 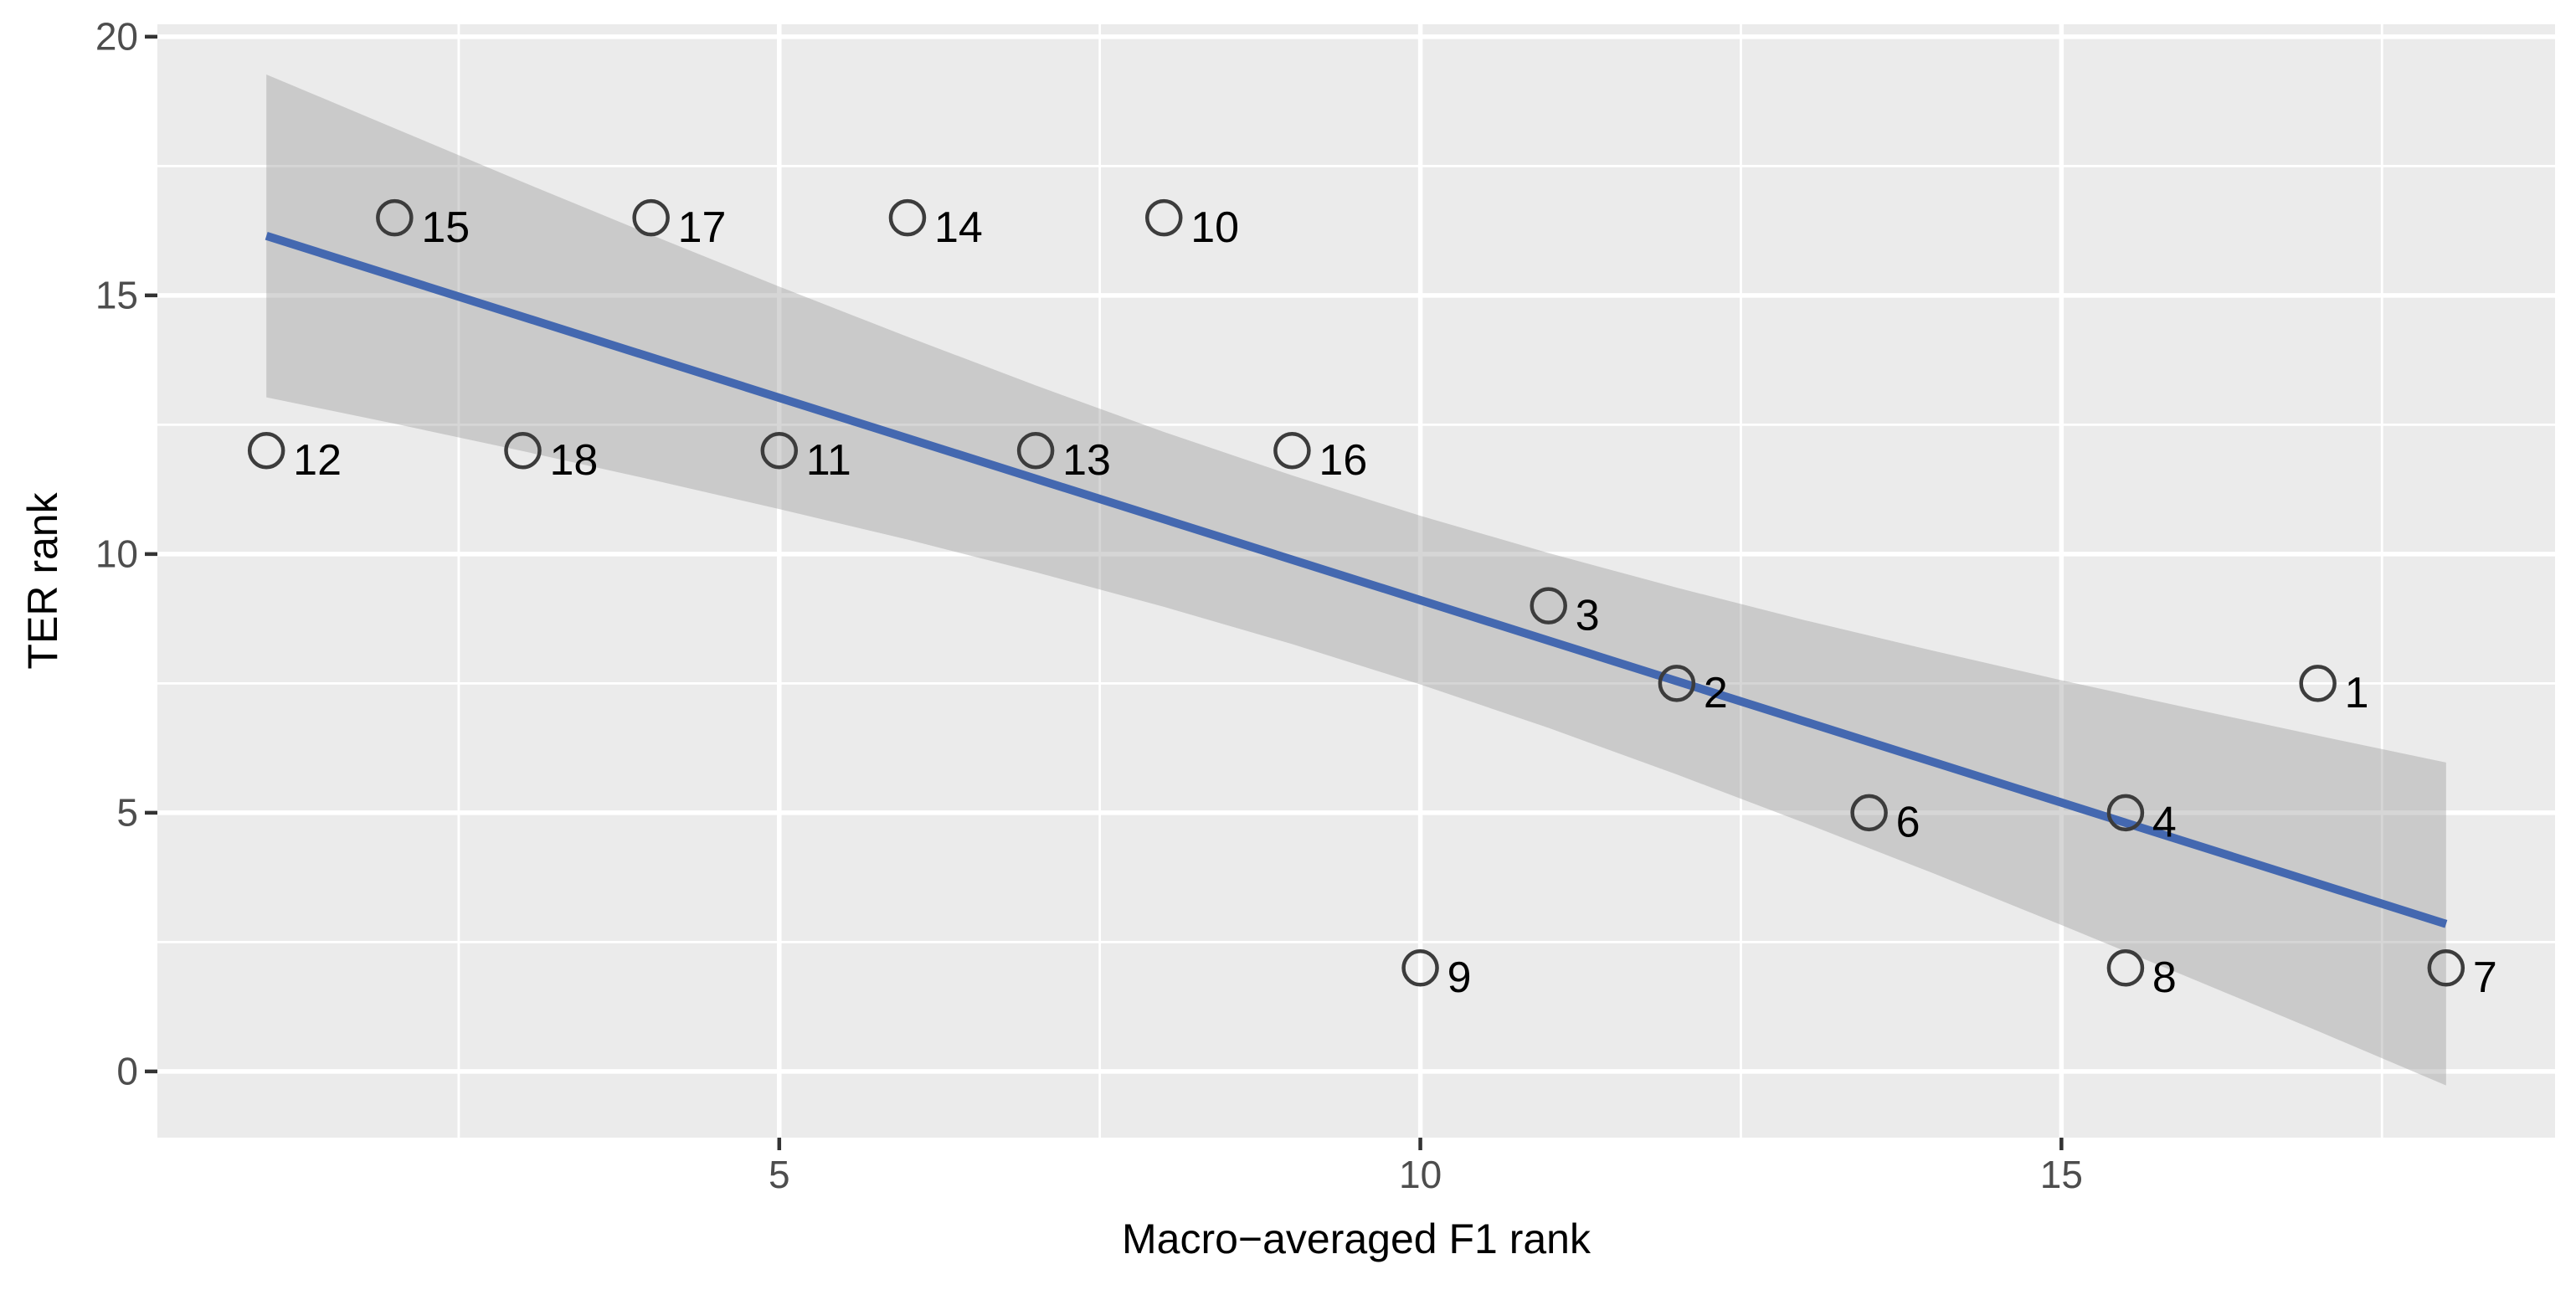 I want to click on y-axis-tick-label-15: 15, so click(x=117, y=294).